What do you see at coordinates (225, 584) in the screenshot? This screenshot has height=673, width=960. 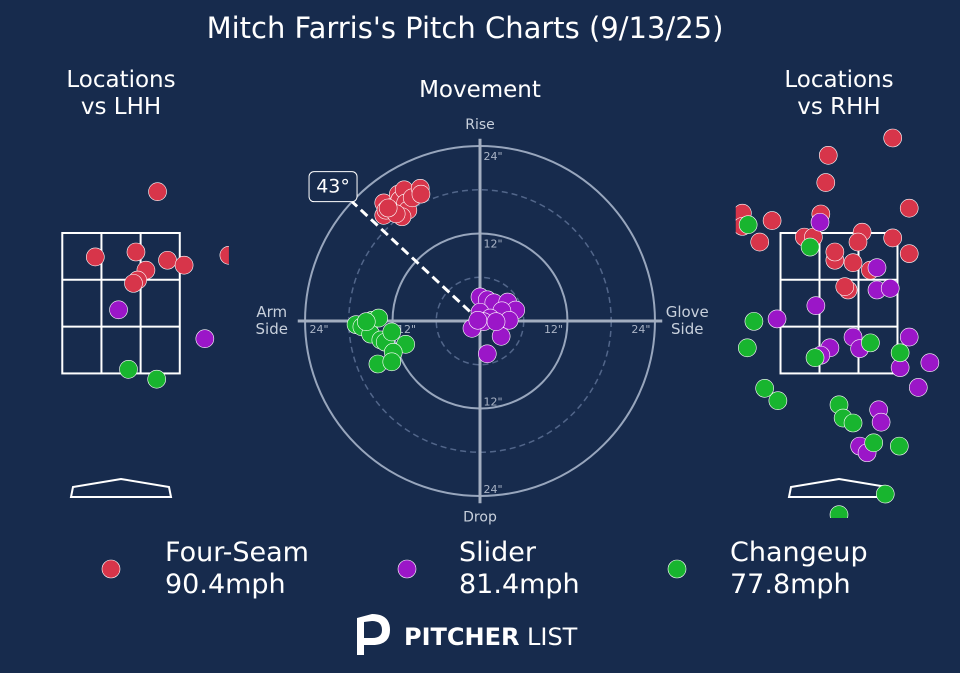 I see `legend-speed: 90.4mph` at bounding box center [225, 584].